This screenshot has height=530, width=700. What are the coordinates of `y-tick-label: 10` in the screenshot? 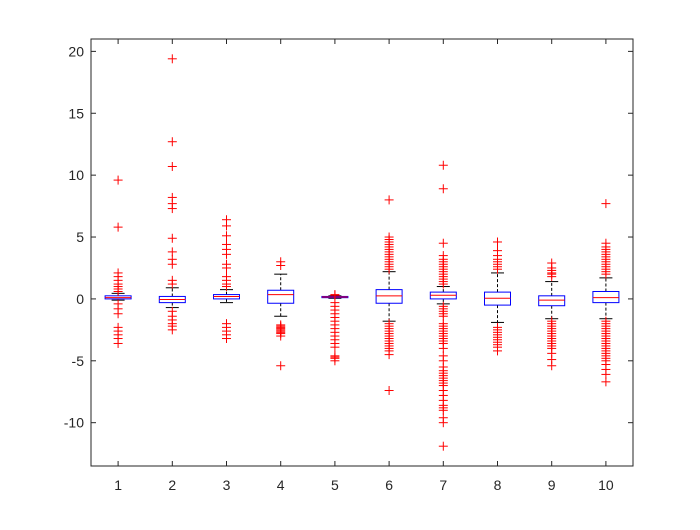 It's located at (76, 175).